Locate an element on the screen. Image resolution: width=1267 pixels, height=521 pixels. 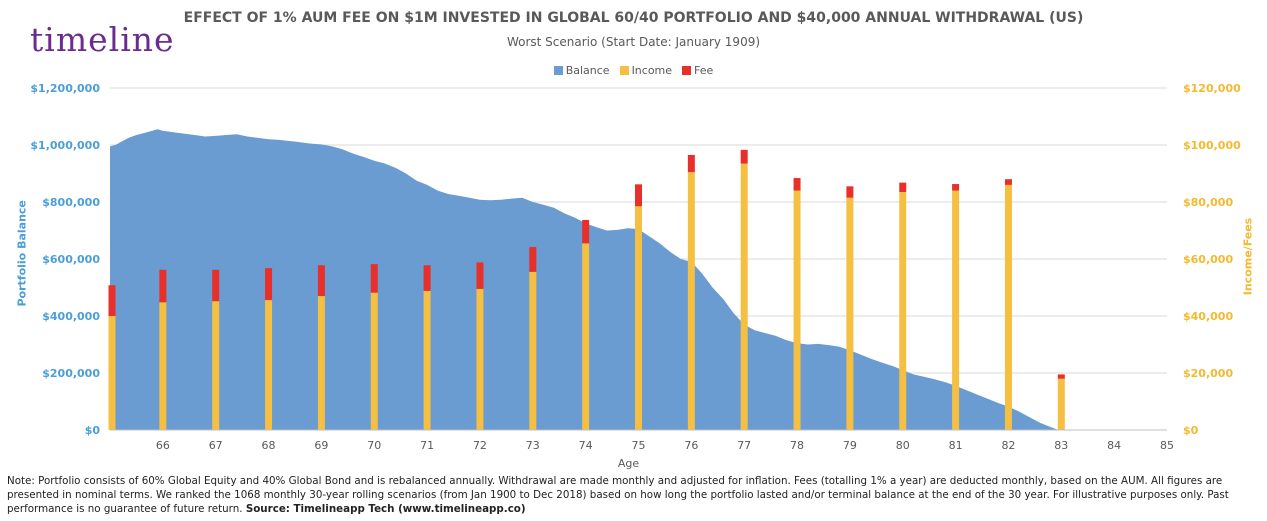
y-axis-title-left: Portfolio Balance is located at coordinates (22, 253).